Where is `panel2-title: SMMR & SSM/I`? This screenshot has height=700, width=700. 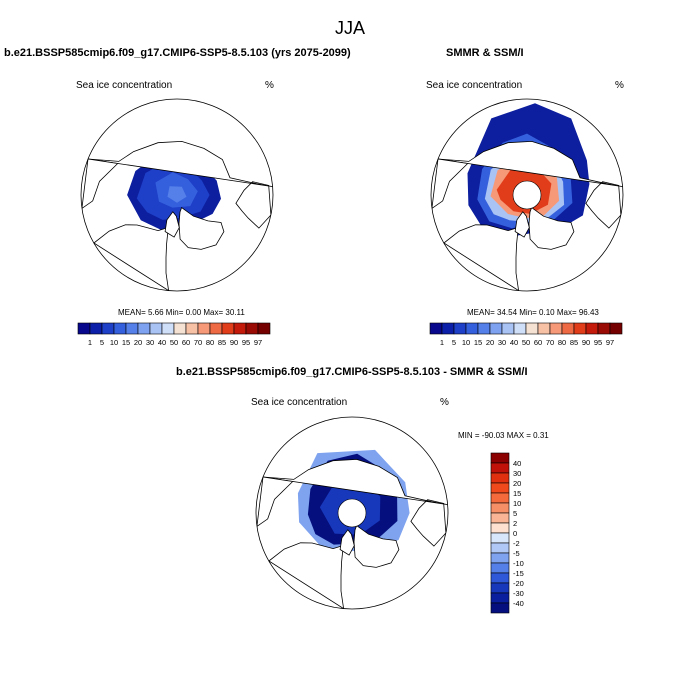
panel2-title: SMMR & SSM/I is located at coordinates (485, 53).